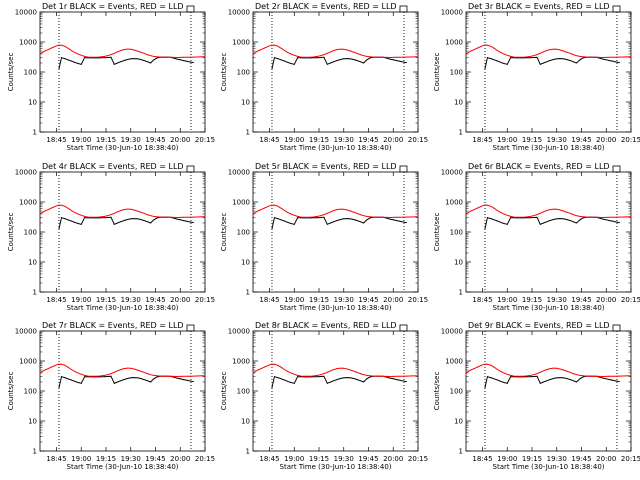 Image resolution: width=640 pixels, height=480 pixels. What do you see at coordinates (335, 232) in the screenshot?
I see `plot-frame` at bounding box center [335, 232].